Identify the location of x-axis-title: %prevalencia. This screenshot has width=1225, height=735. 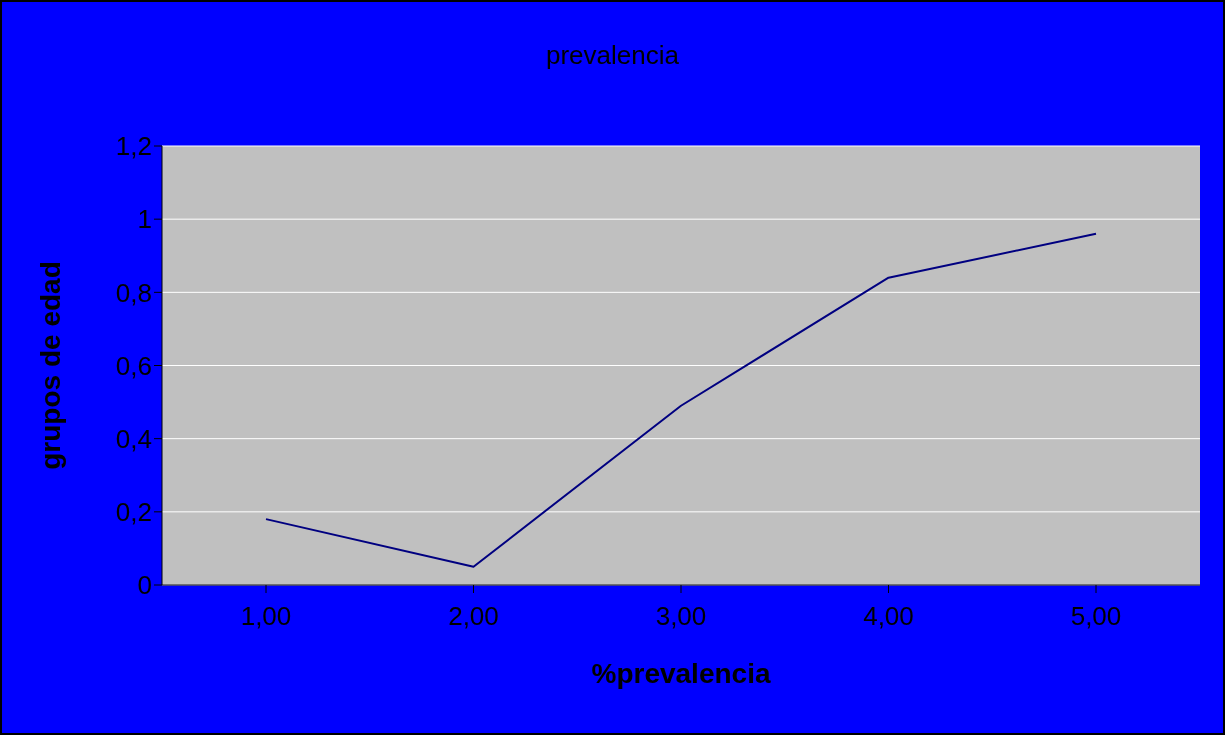
(681, 673).